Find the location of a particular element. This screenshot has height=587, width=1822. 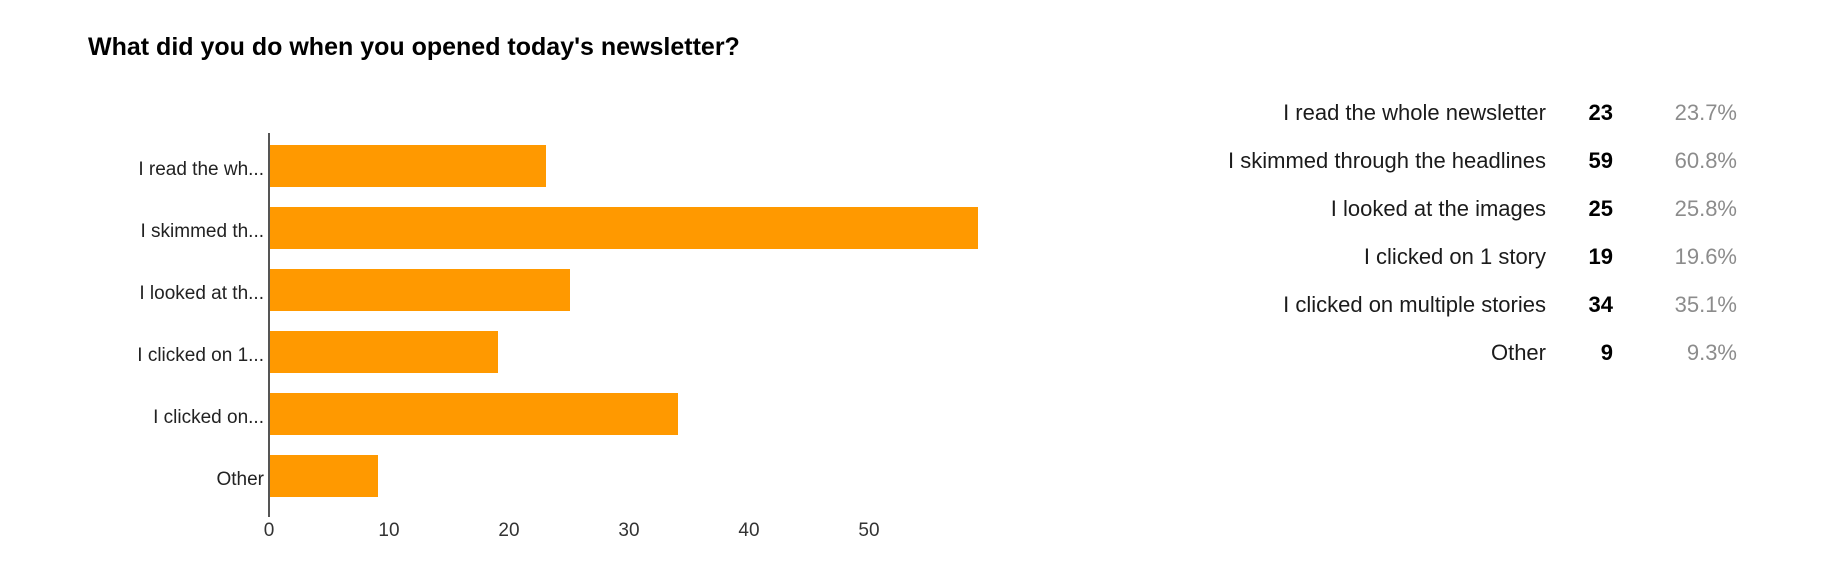

summary-row-5: Other 9 9.3% is located at coordinates (1418, 353).